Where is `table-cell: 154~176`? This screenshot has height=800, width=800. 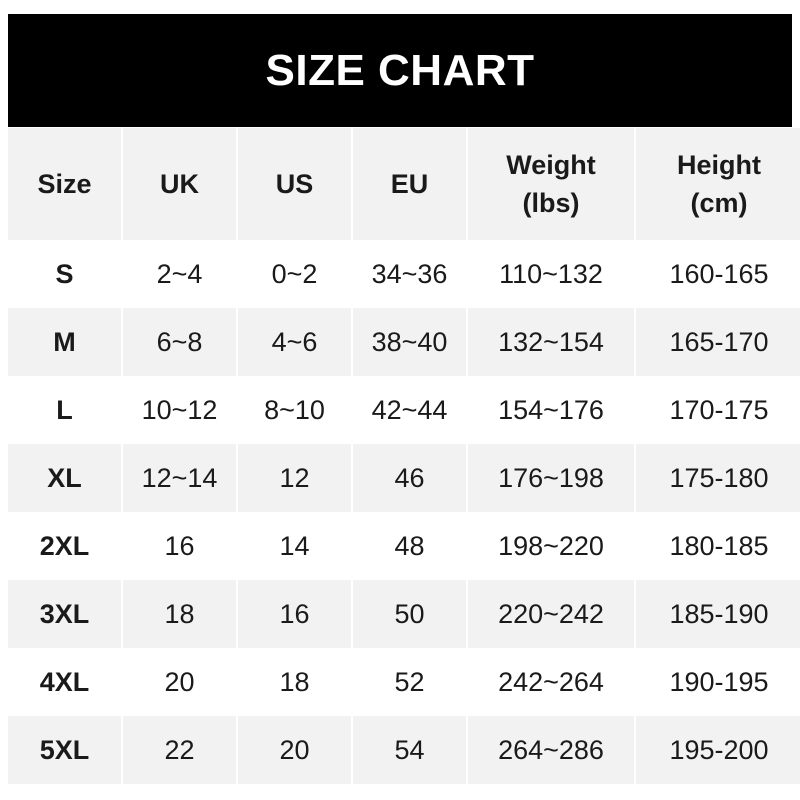
table-cell: 154~176 is located at coordinates (551, 409).